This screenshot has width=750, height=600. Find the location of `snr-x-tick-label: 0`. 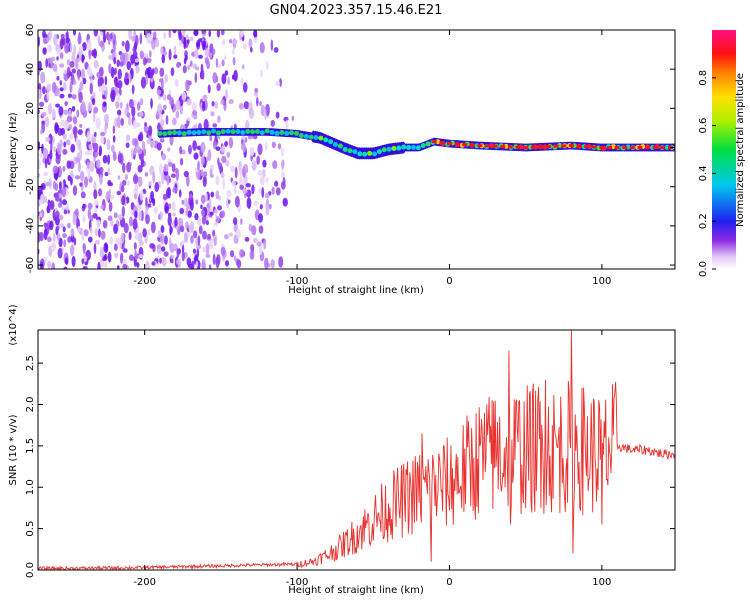

snr-x-tick-label: 0 is located at coordinates (449, 582).